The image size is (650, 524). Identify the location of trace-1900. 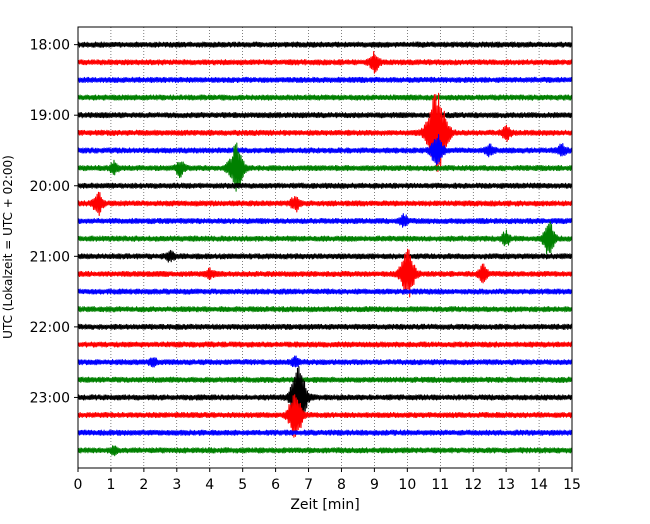
(325, 115).